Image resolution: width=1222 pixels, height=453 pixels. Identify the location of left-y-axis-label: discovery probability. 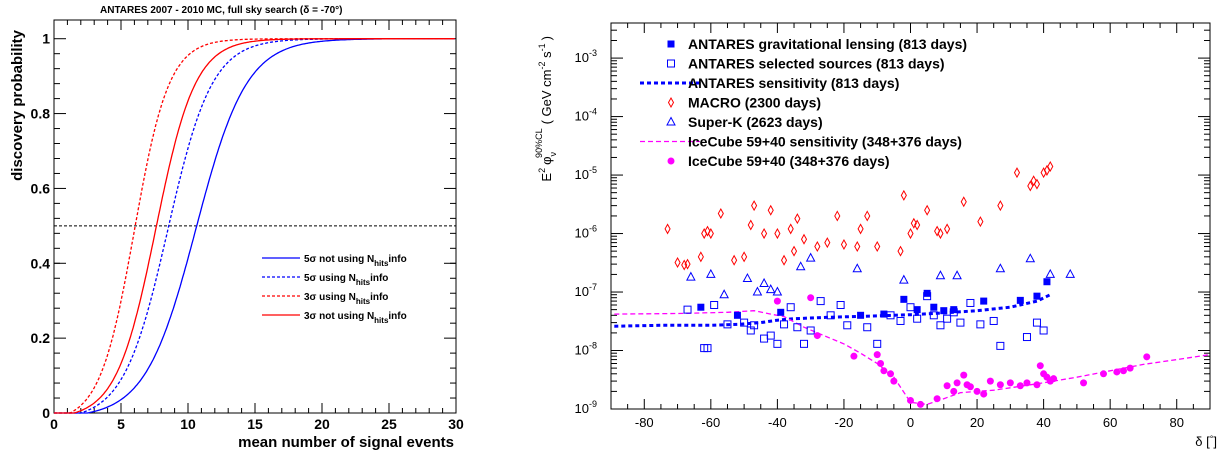
(17, 105).